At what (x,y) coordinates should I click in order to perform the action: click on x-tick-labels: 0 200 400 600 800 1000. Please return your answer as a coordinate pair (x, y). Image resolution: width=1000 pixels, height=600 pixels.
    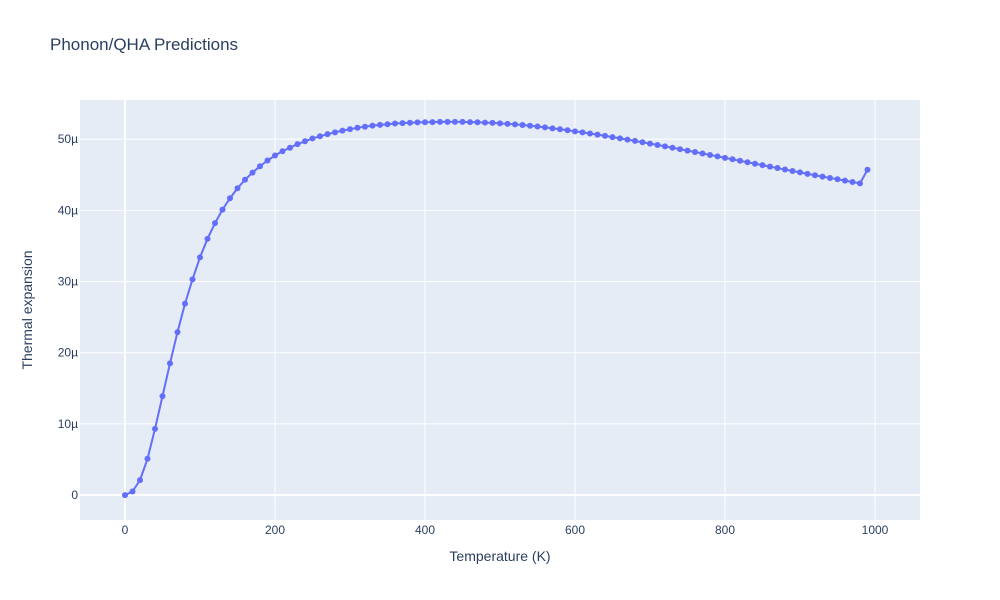
    Looking at the image, I should click on (505, 530).